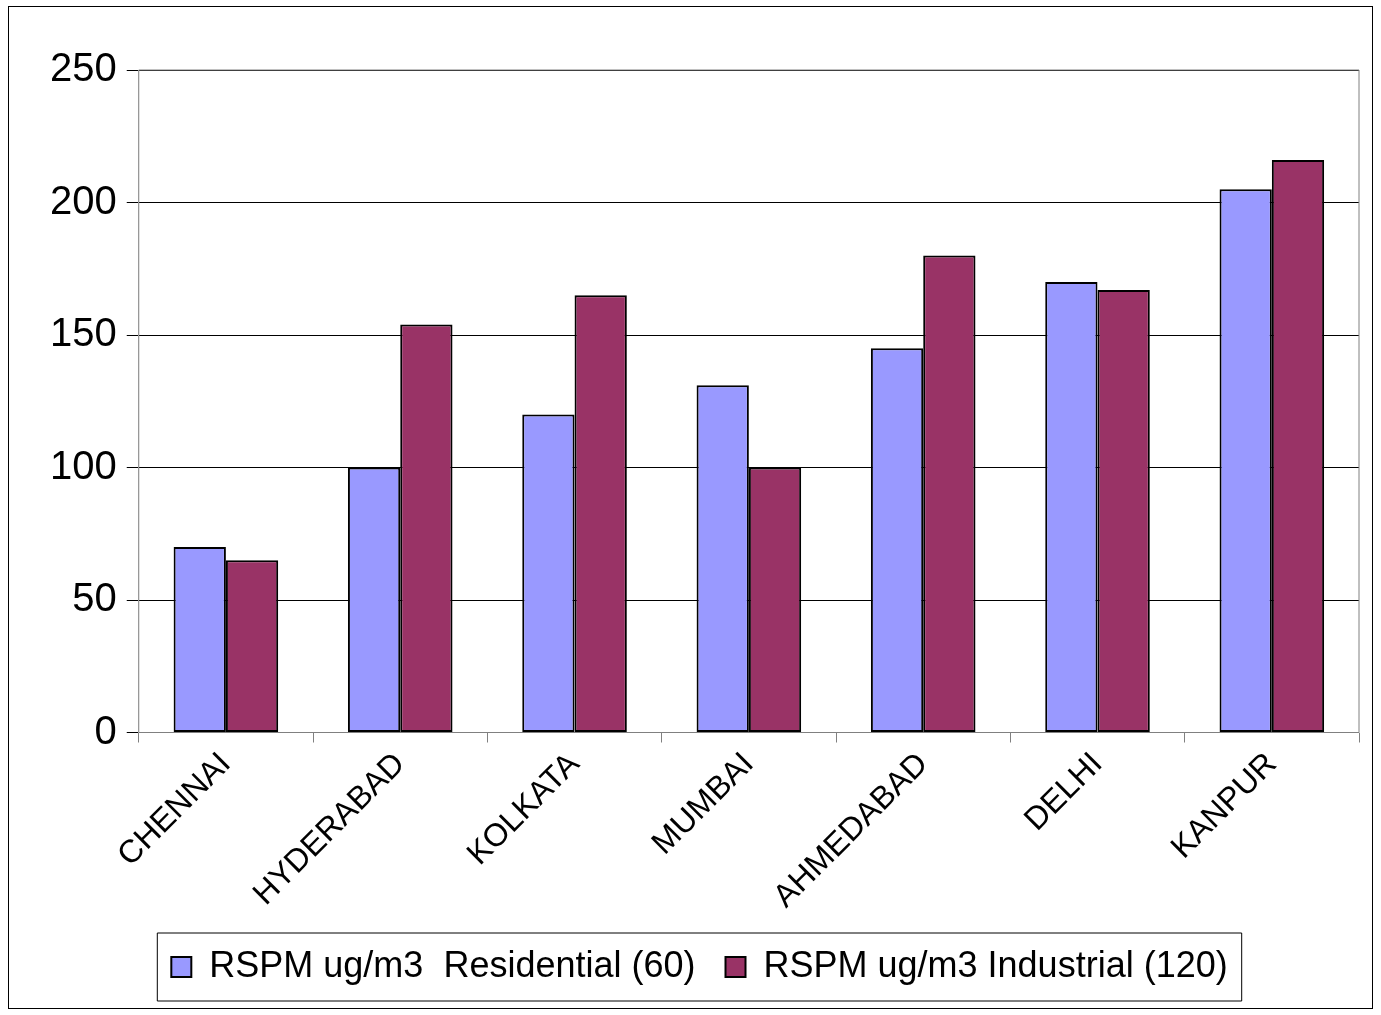  Describe the element at coordinates (94, 597) in the screenshot. I see `y-tick-label: 50` at that location.